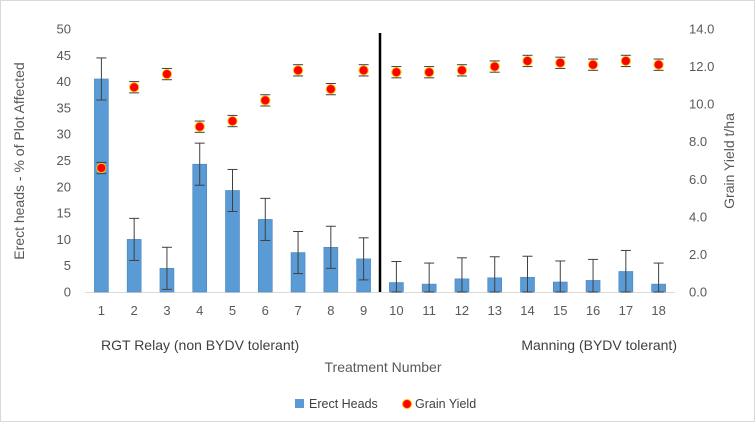  What do you see at coordinates (67, 265) in the screenshot?
I see `y-left-tick-label: 5` at bounding box center [67, 265].